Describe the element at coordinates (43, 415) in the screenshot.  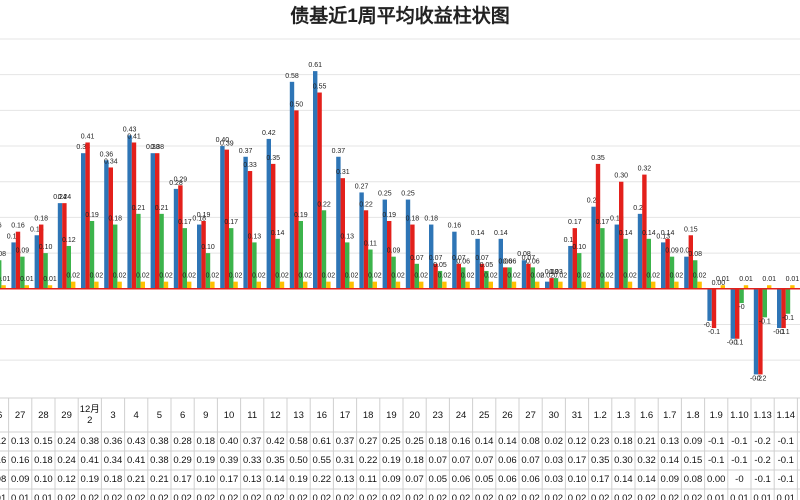
I see `table-header: 28` at that location.